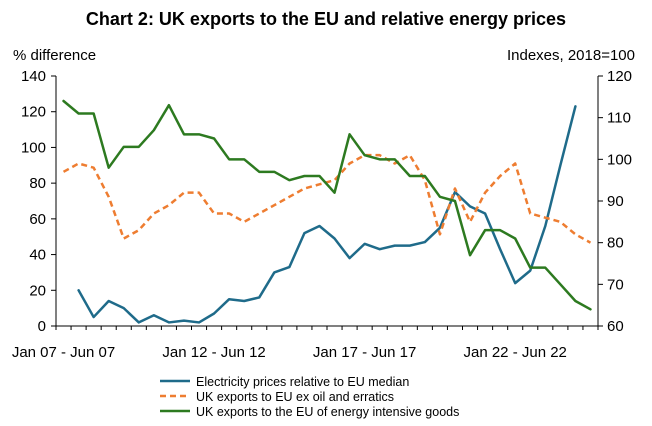 Image resolution: width=652 pixels, height=426 pixels. What do you see at coordinates (514, 352) in the screenshot?
I see `x-category-label: Jan 22 - Jun 22` at bounding box center [514, 352].